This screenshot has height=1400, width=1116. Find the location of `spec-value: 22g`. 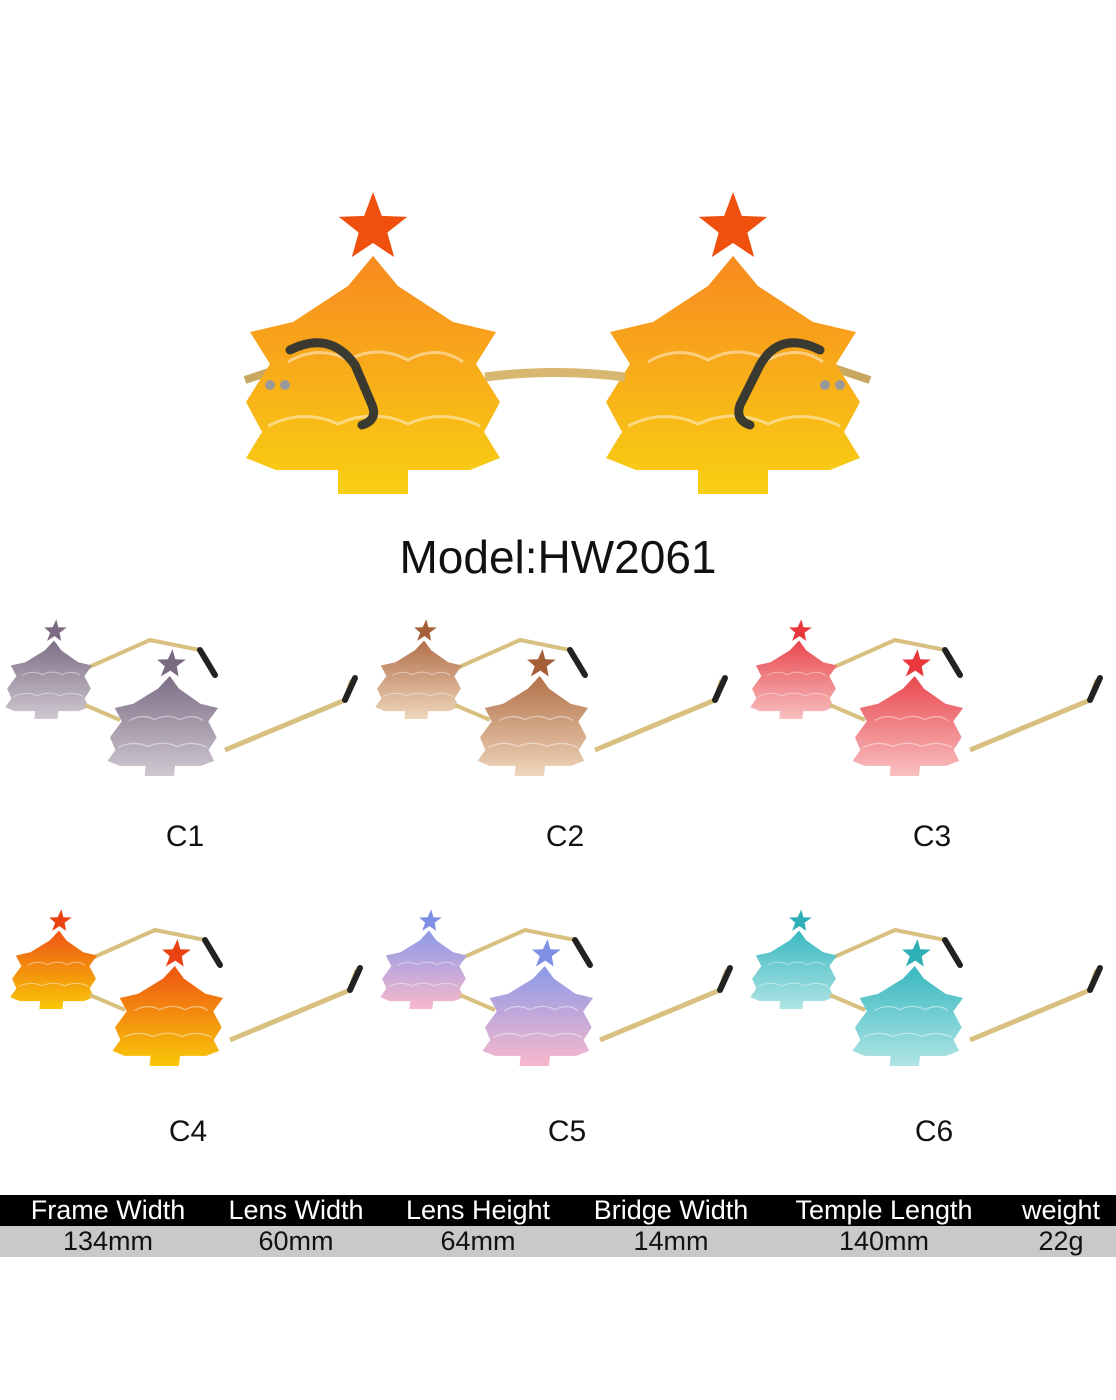

spec-value: 22g is located at coordinates (1061, 1241).